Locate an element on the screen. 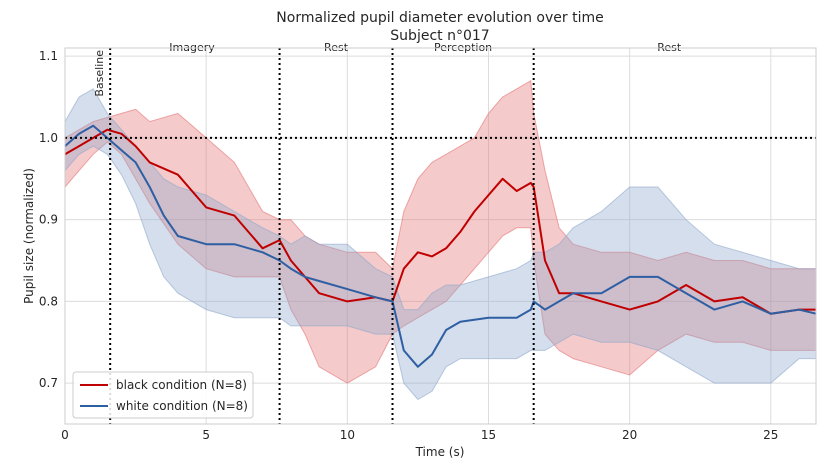 The image size is (825, 472). y-axis-label: Pupil size (normalized) is located at coordinates (29, 236).